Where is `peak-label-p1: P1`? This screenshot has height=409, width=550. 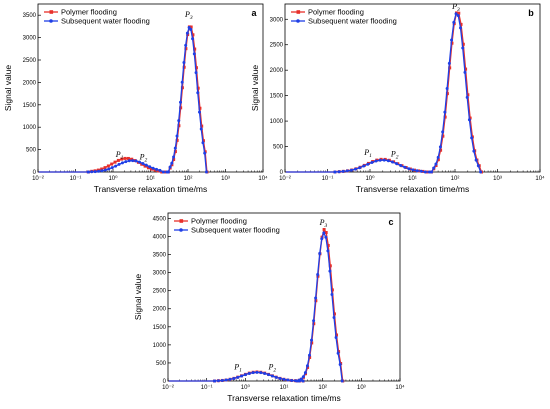
peak-label-p1: P1 is located at coordinates (367, 153).